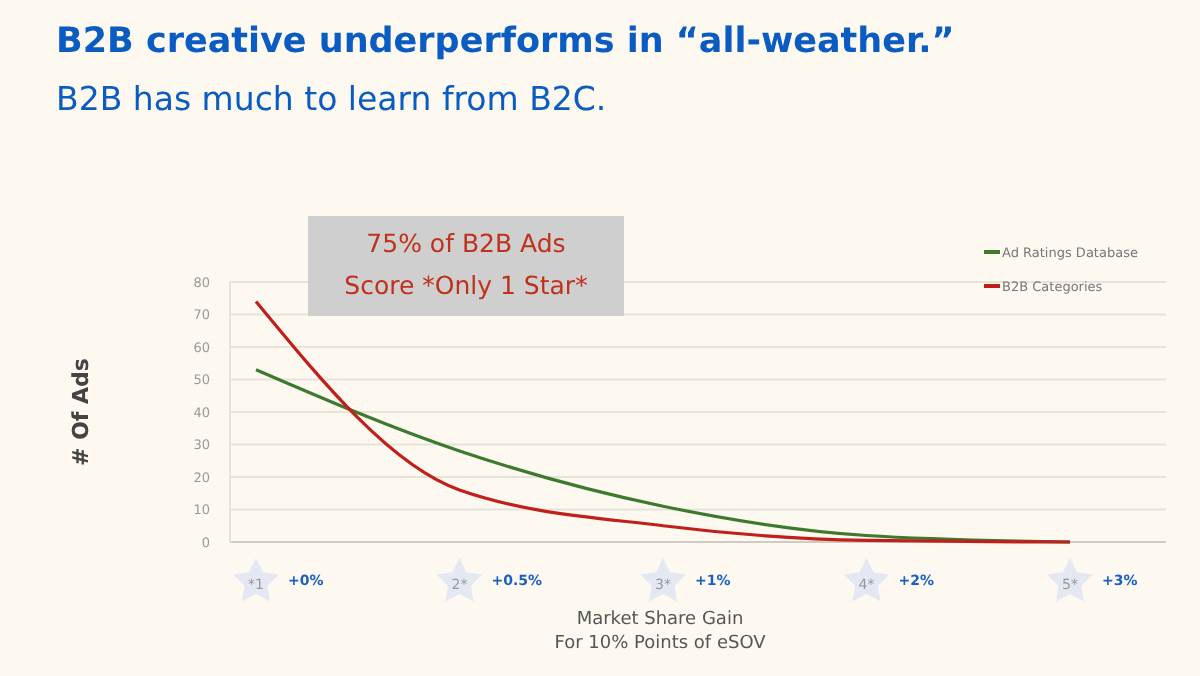  I want to click on x-axis-title: Market Share Gain For 10% Points of eSOV, so click(661, 632).